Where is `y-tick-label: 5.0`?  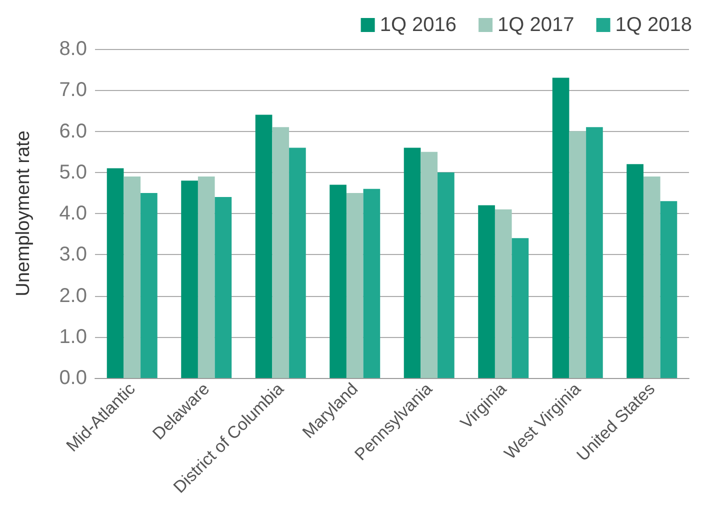
y-tick-label: 5.0 is located at coordinates (73, 172).